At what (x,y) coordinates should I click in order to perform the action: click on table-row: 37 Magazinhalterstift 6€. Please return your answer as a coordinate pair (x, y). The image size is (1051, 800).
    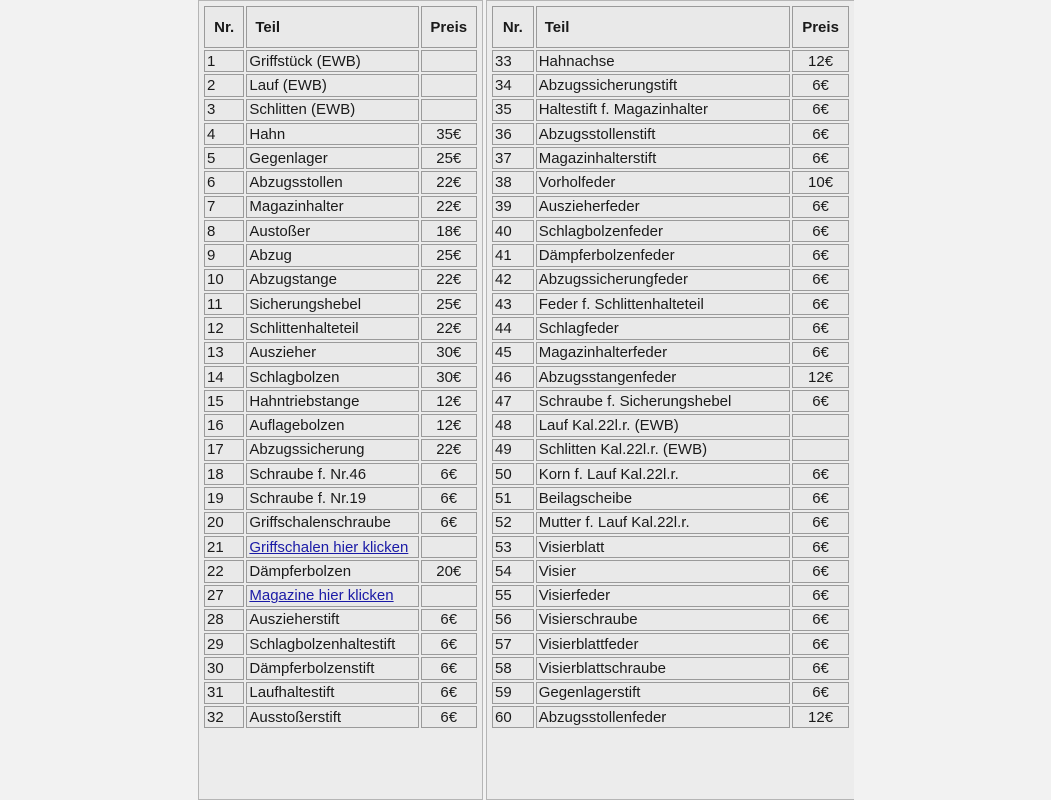
    Looking at the image, I should click on (670, 158).